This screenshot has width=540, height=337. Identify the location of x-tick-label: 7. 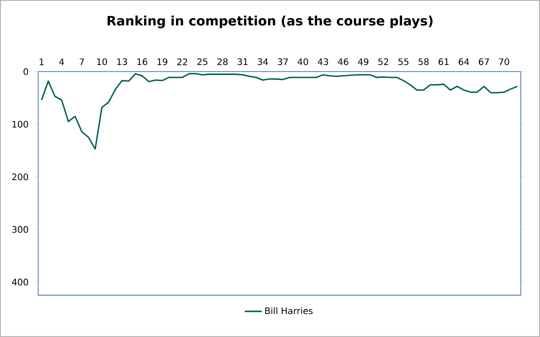
(82, 62).